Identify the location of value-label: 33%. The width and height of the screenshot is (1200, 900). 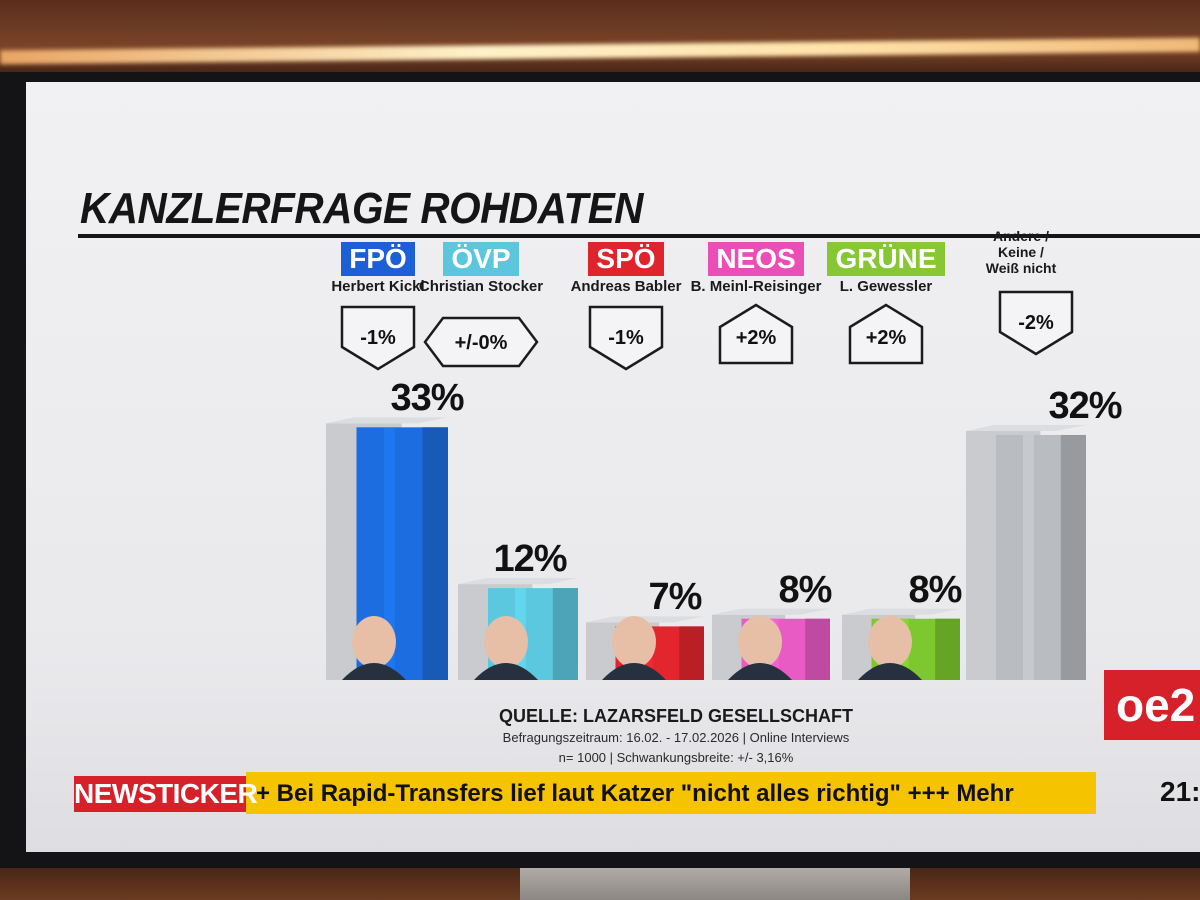
(427, 398).